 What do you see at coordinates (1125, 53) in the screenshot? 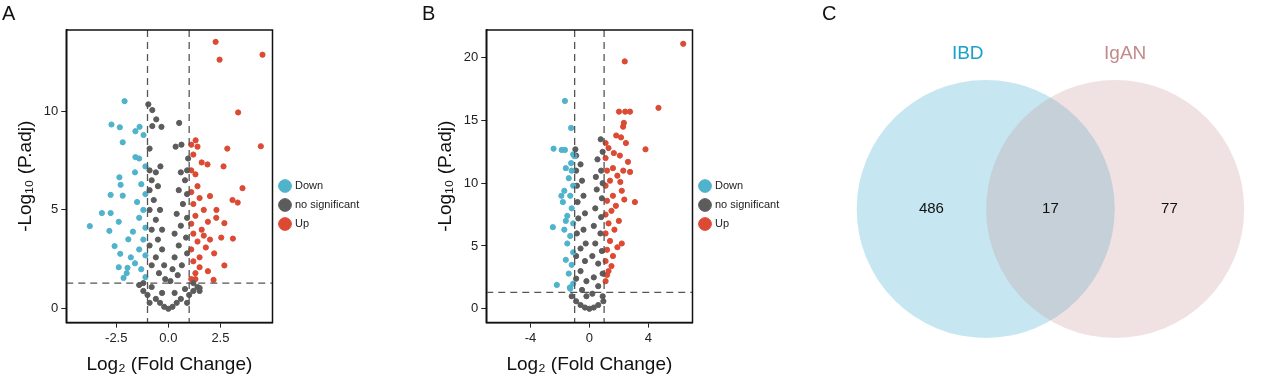
I see `legend-label: IgAN` at bounding box center [1125, 53].